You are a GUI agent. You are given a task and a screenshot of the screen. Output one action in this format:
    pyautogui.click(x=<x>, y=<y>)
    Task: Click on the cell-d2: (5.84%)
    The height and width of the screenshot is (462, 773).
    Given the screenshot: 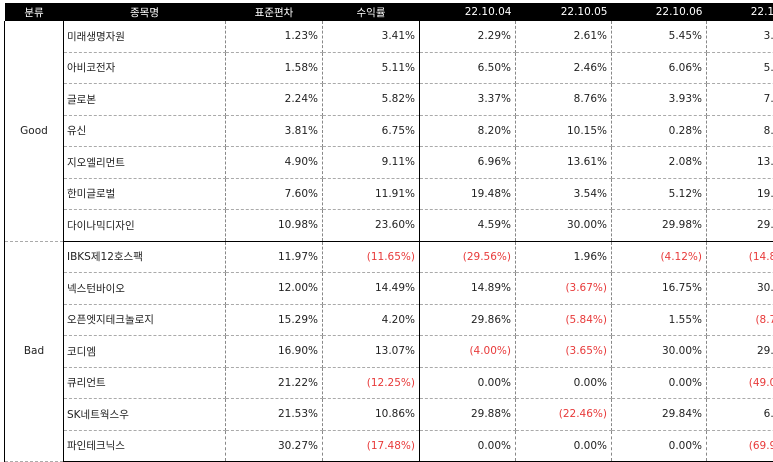 What is the action you would take?
    pyautogui.click(x=564, y=320)
    